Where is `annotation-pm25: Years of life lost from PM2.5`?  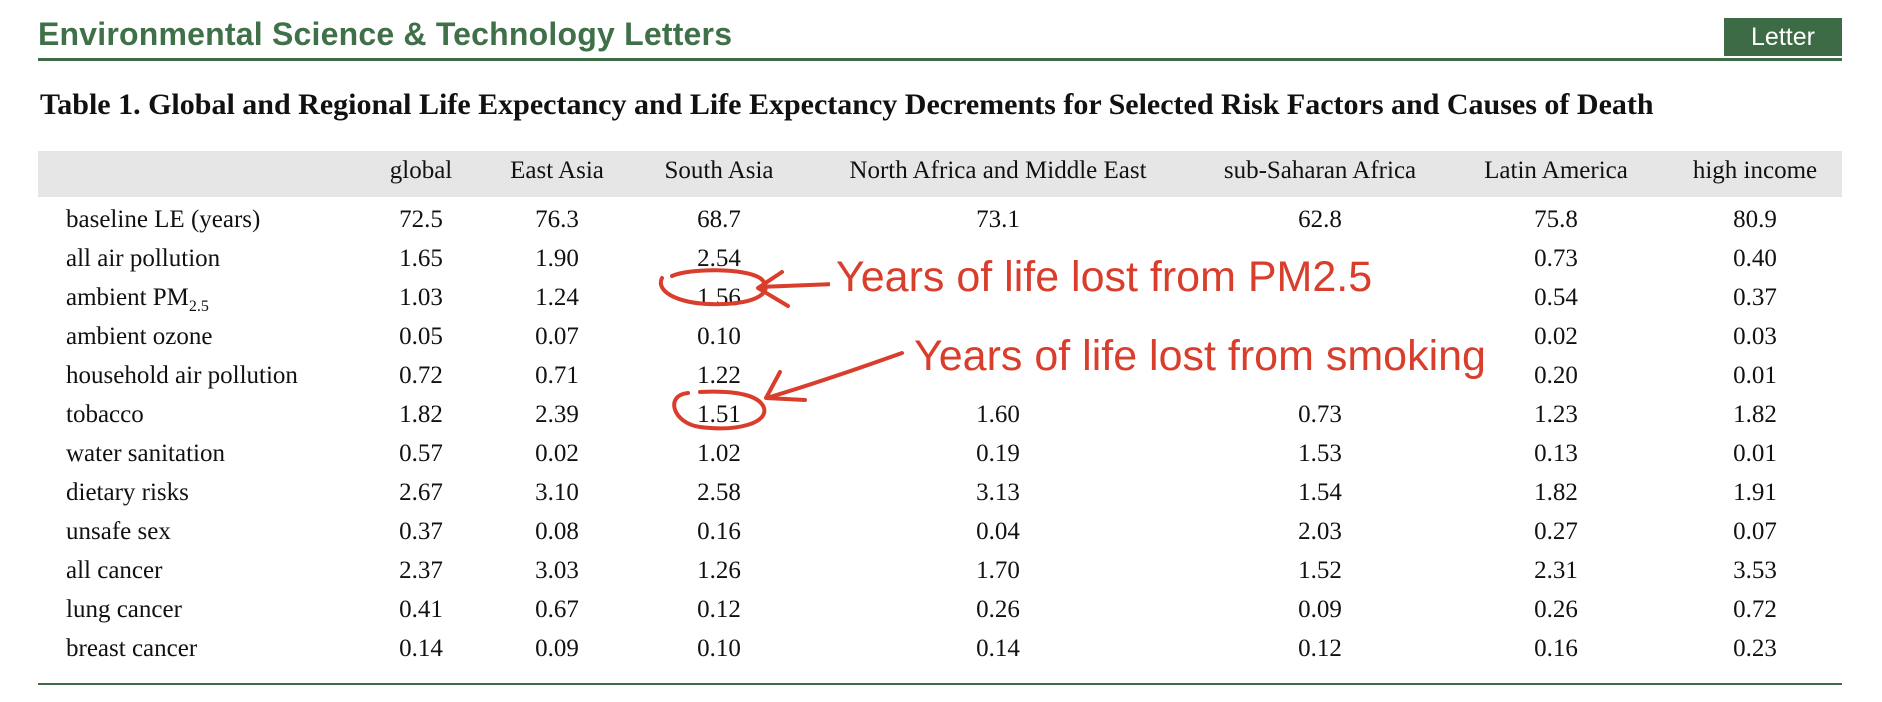
annotation-pm25: Years of life lost from PM2.5 is located at coordinates (1104, 277).